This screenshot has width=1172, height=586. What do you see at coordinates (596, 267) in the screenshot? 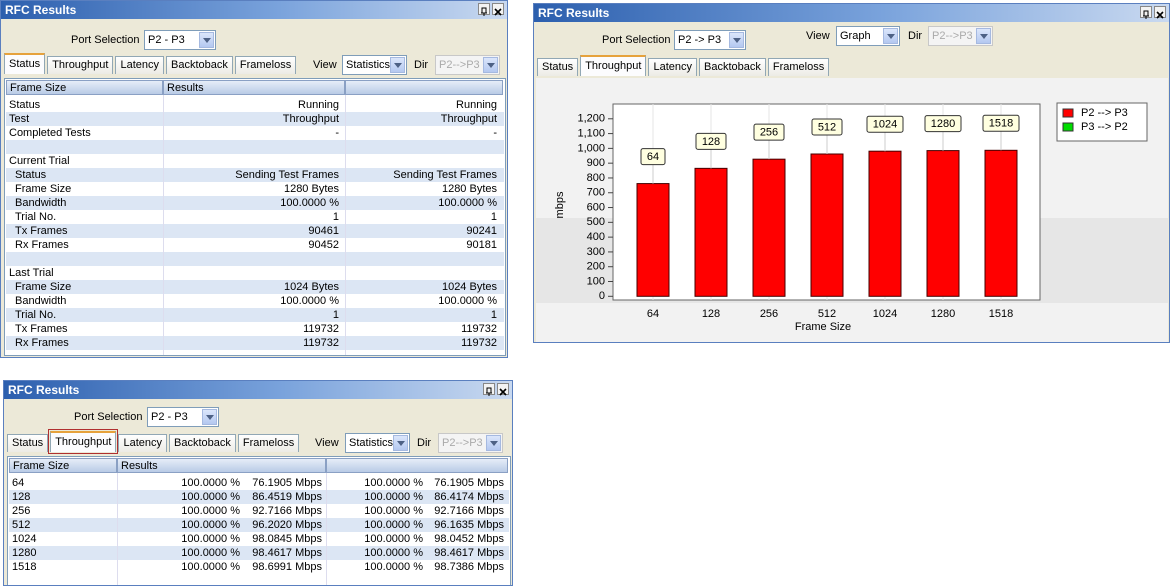
I see `y-tick-label: 200` at bounding box center [596, 267].